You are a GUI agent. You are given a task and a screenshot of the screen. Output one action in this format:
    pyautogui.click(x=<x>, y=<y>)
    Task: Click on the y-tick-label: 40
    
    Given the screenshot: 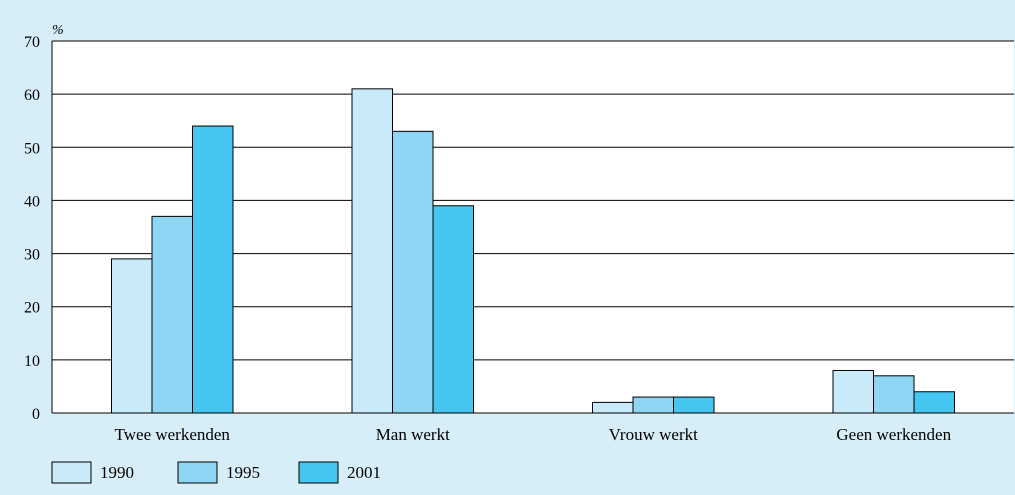 What is the action you would take?
    pyautogui.click(x=32, y=201)
    